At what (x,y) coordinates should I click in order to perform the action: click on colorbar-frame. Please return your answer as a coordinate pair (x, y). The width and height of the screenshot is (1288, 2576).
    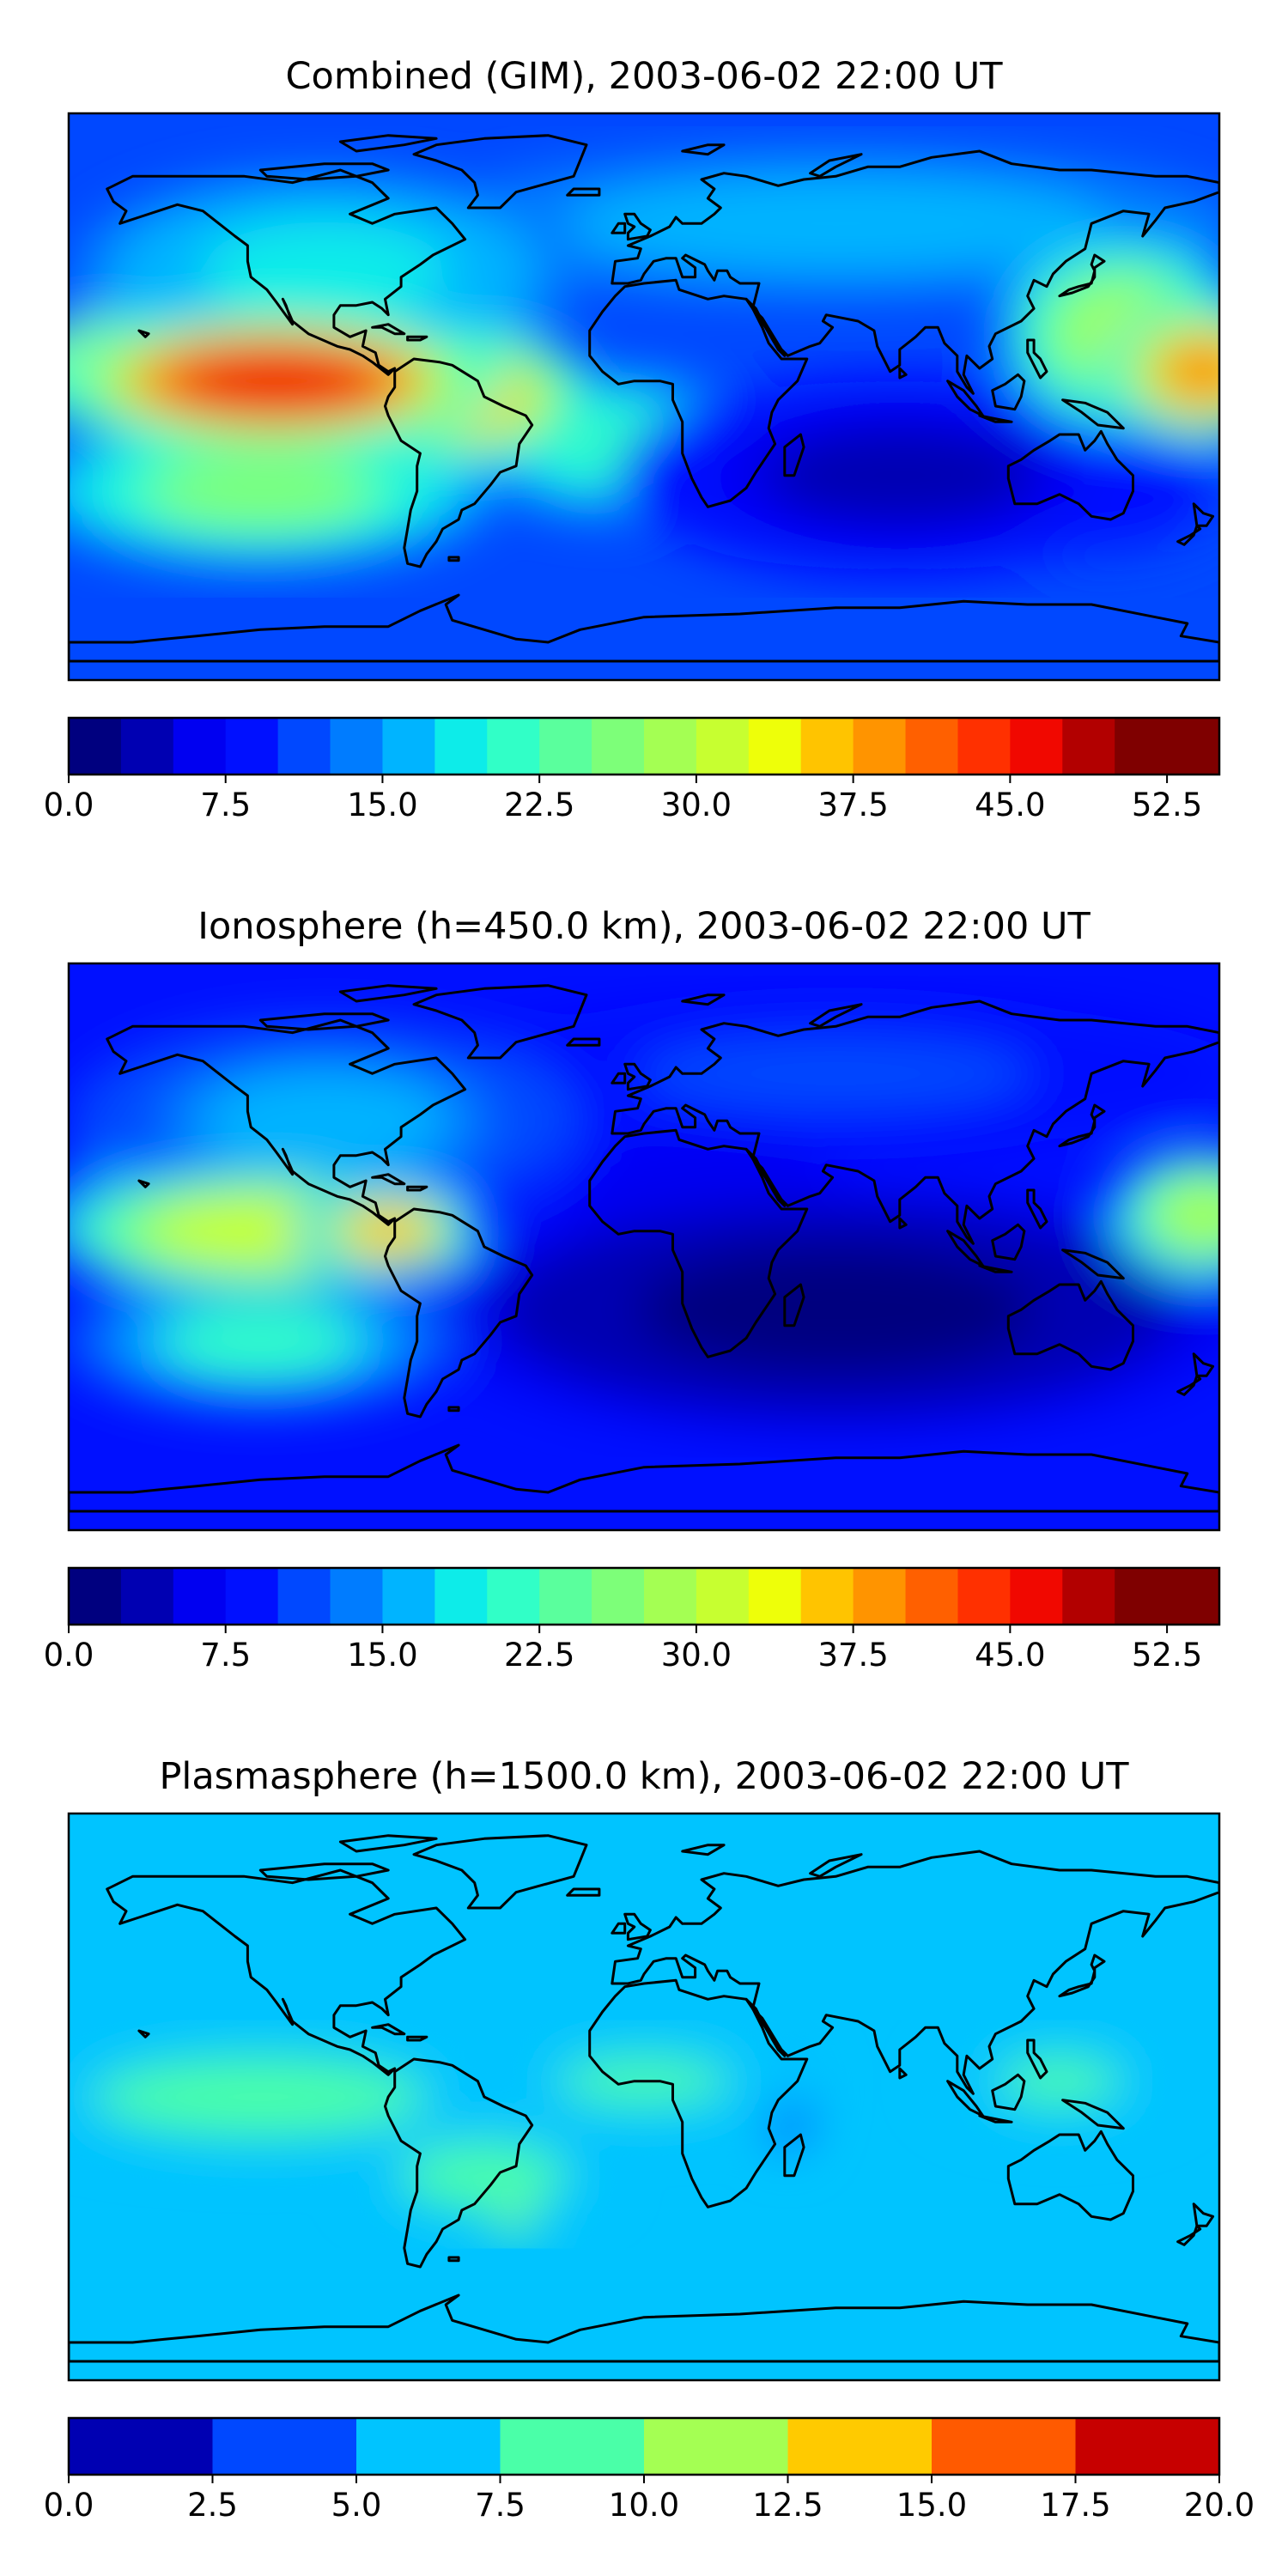
    Looking at the image, I should click on (644, 1596).